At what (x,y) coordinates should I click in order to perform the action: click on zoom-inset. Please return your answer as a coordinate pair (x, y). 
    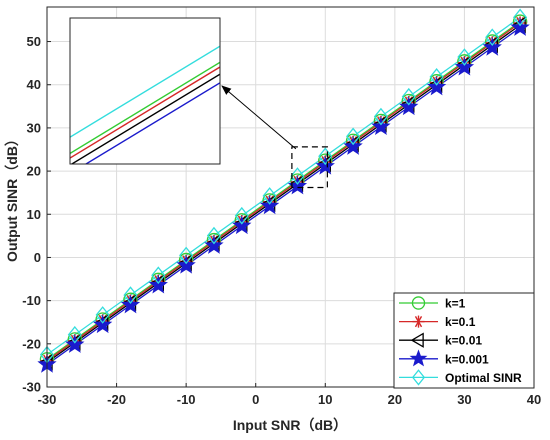
    Looking at the image, I should click on (145, 91).